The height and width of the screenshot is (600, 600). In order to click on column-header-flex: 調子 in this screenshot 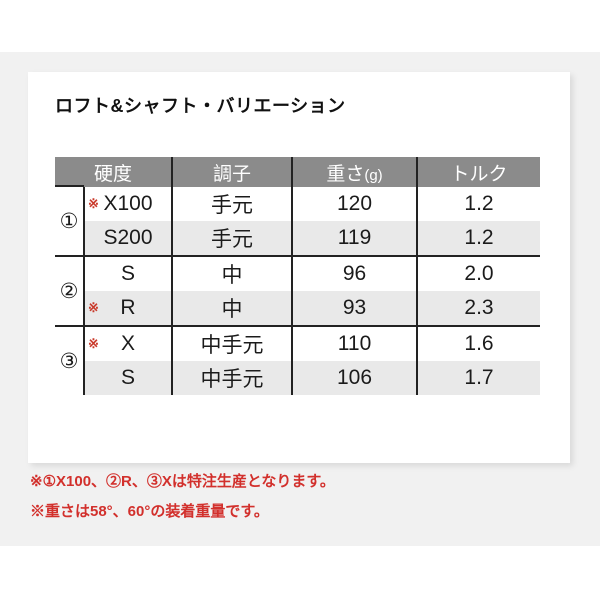, I will do `click(232, 172)`.